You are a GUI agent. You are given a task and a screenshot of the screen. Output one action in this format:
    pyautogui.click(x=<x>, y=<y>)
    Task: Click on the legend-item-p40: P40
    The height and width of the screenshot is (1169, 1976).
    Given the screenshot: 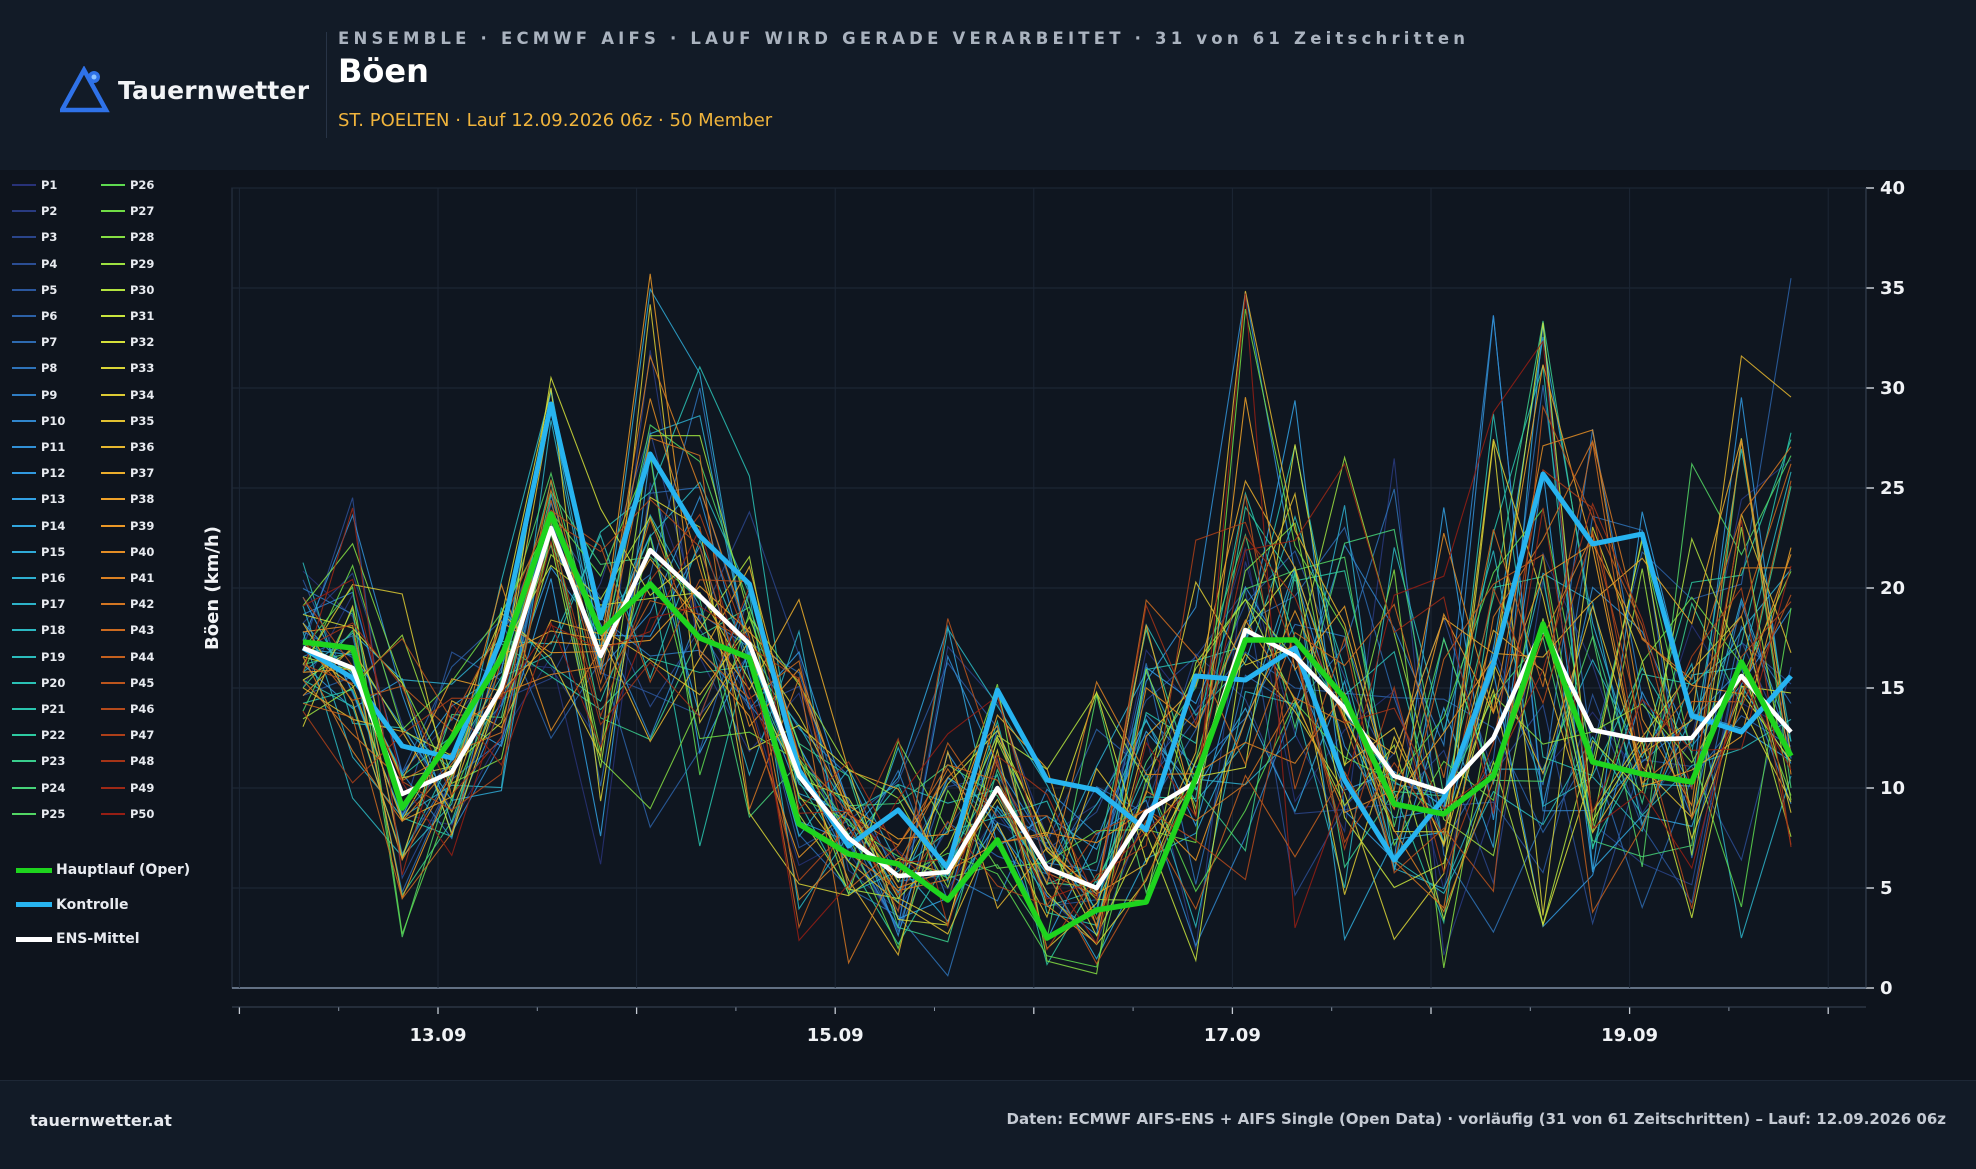 What is the action you would take?
    pyautogui.click(x=127, y=552)
    